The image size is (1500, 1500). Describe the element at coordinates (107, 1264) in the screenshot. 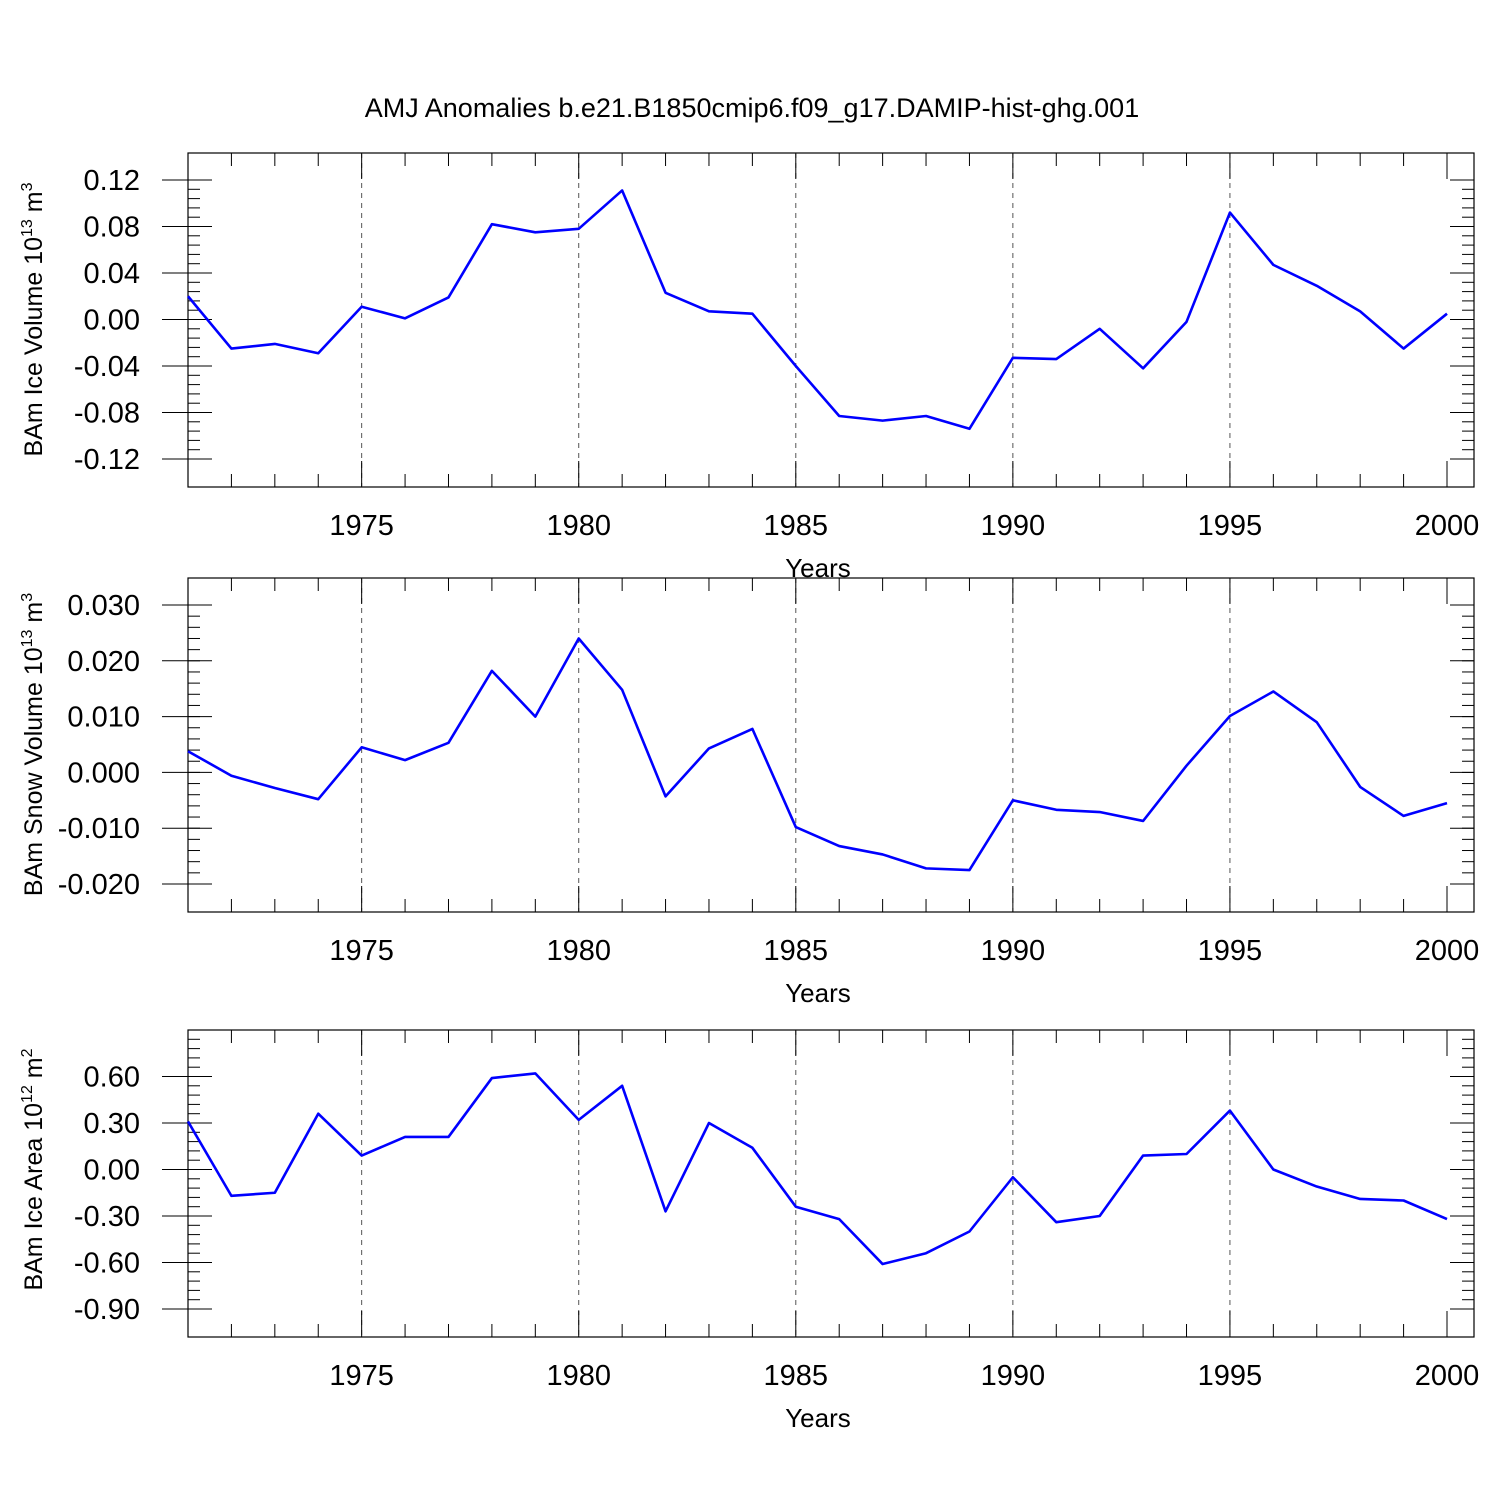

I see `y-tick-label: -0.60` at that location.